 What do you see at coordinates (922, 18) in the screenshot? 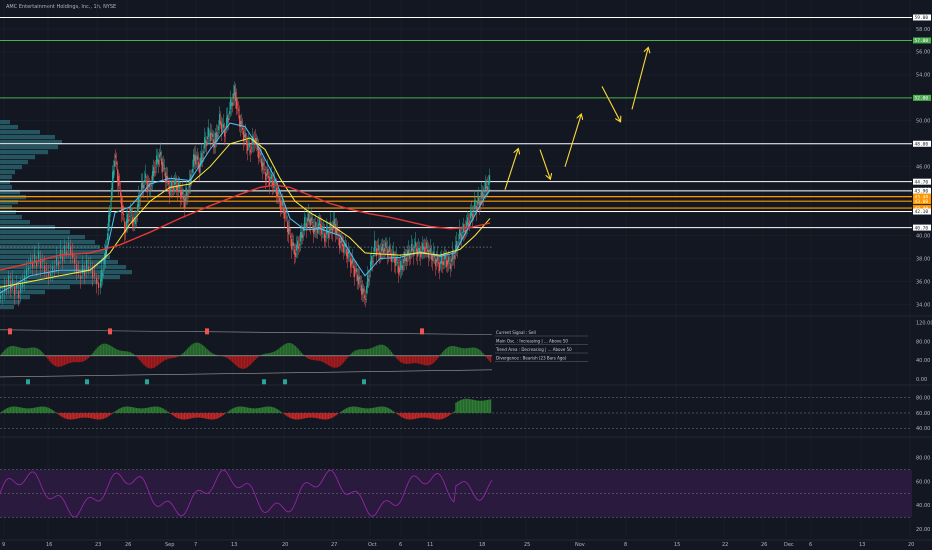
I see `price-level-label: 59.00` at bounding box center [922, 18].